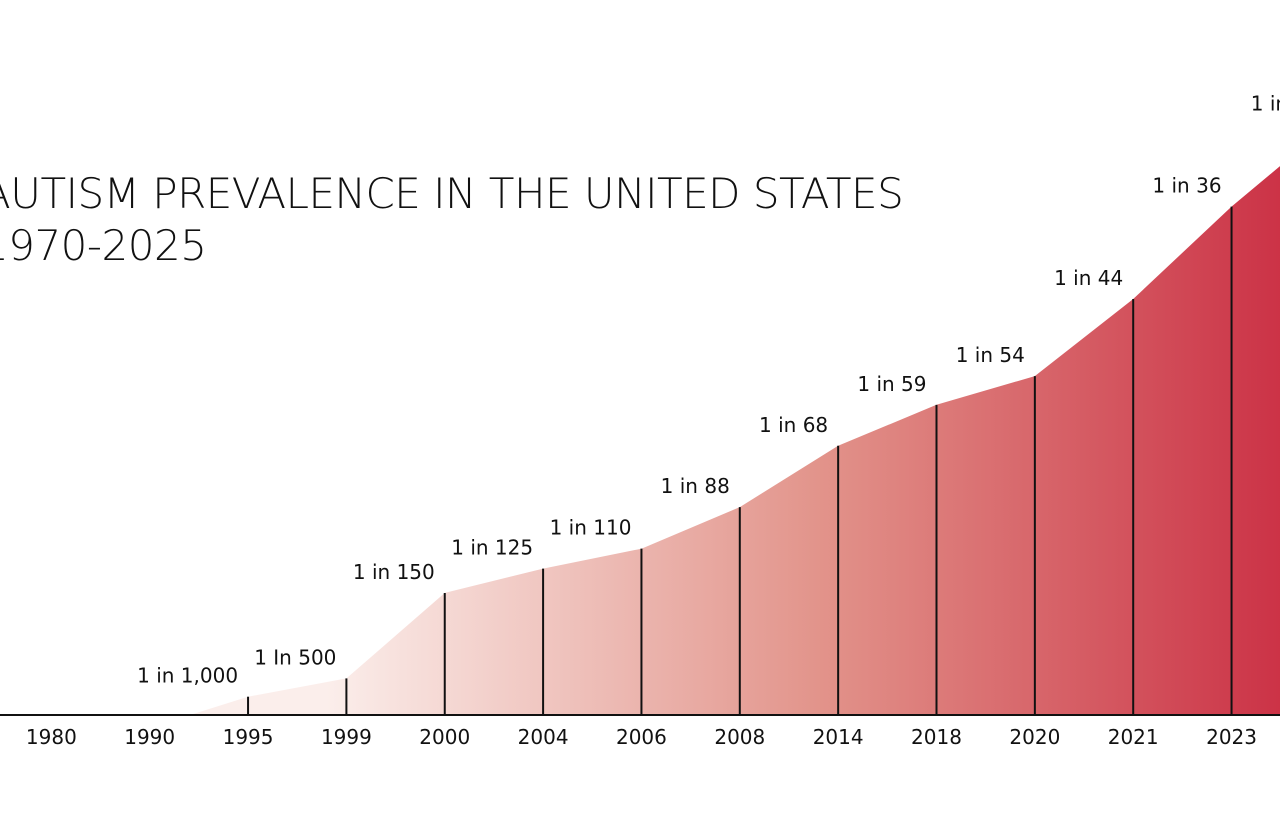  What do you see at coordinates (641, 737) in the screenshot?
I see `x-tick-label: 2006` at bounding box center [641, 737].